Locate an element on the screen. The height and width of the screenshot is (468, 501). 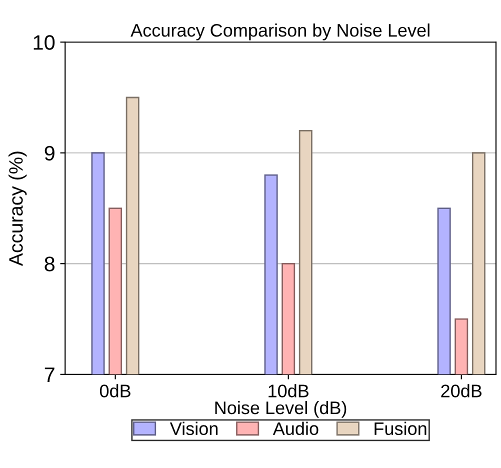
y-tick-label: 8 is located at coordinates (49, 264).